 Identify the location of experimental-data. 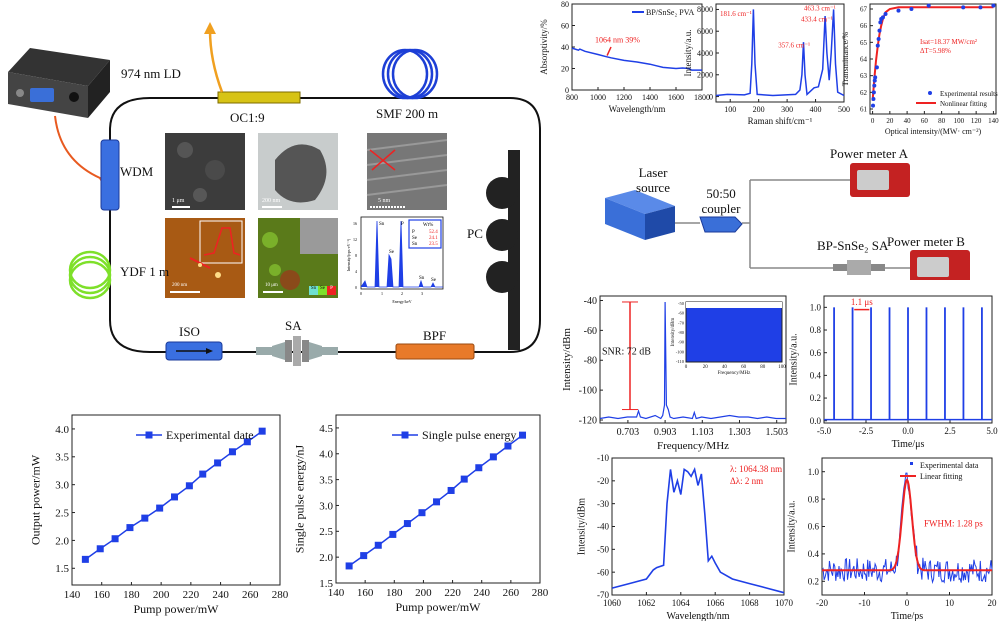
(907, 528).